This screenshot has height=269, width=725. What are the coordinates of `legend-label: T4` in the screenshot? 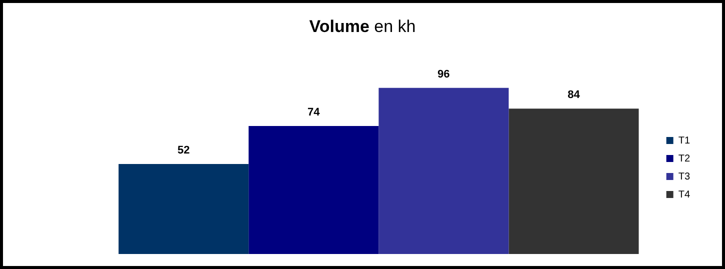 It's located at (684, 194).